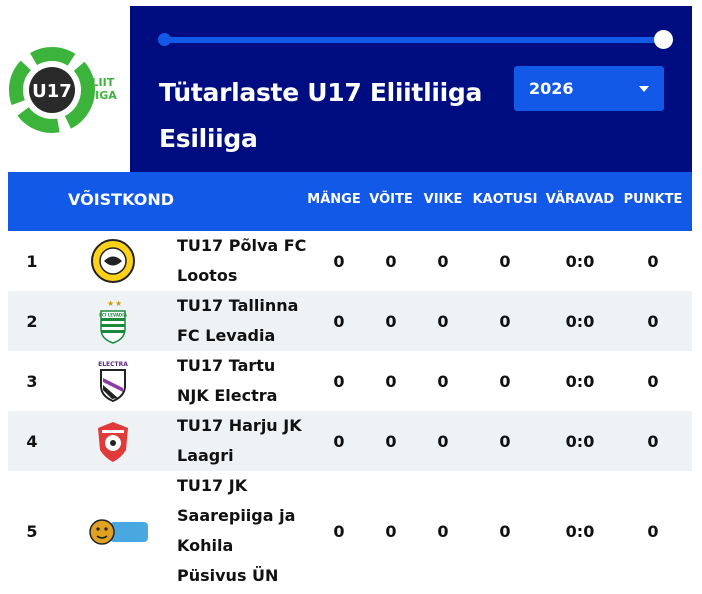 Image resolution: width=702 pixels, height=594 pixels. I want to click on levadia-crest-text: FCI LEVADIA, so click(113, 315).